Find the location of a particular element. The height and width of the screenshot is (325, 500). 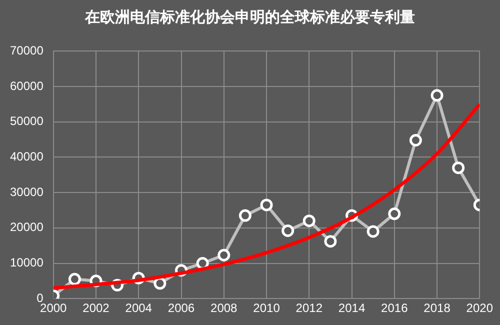

chart-title: 在欧洲电信标准化协会申明的全球标准必要专利量 is located at coordinates (250, 17).